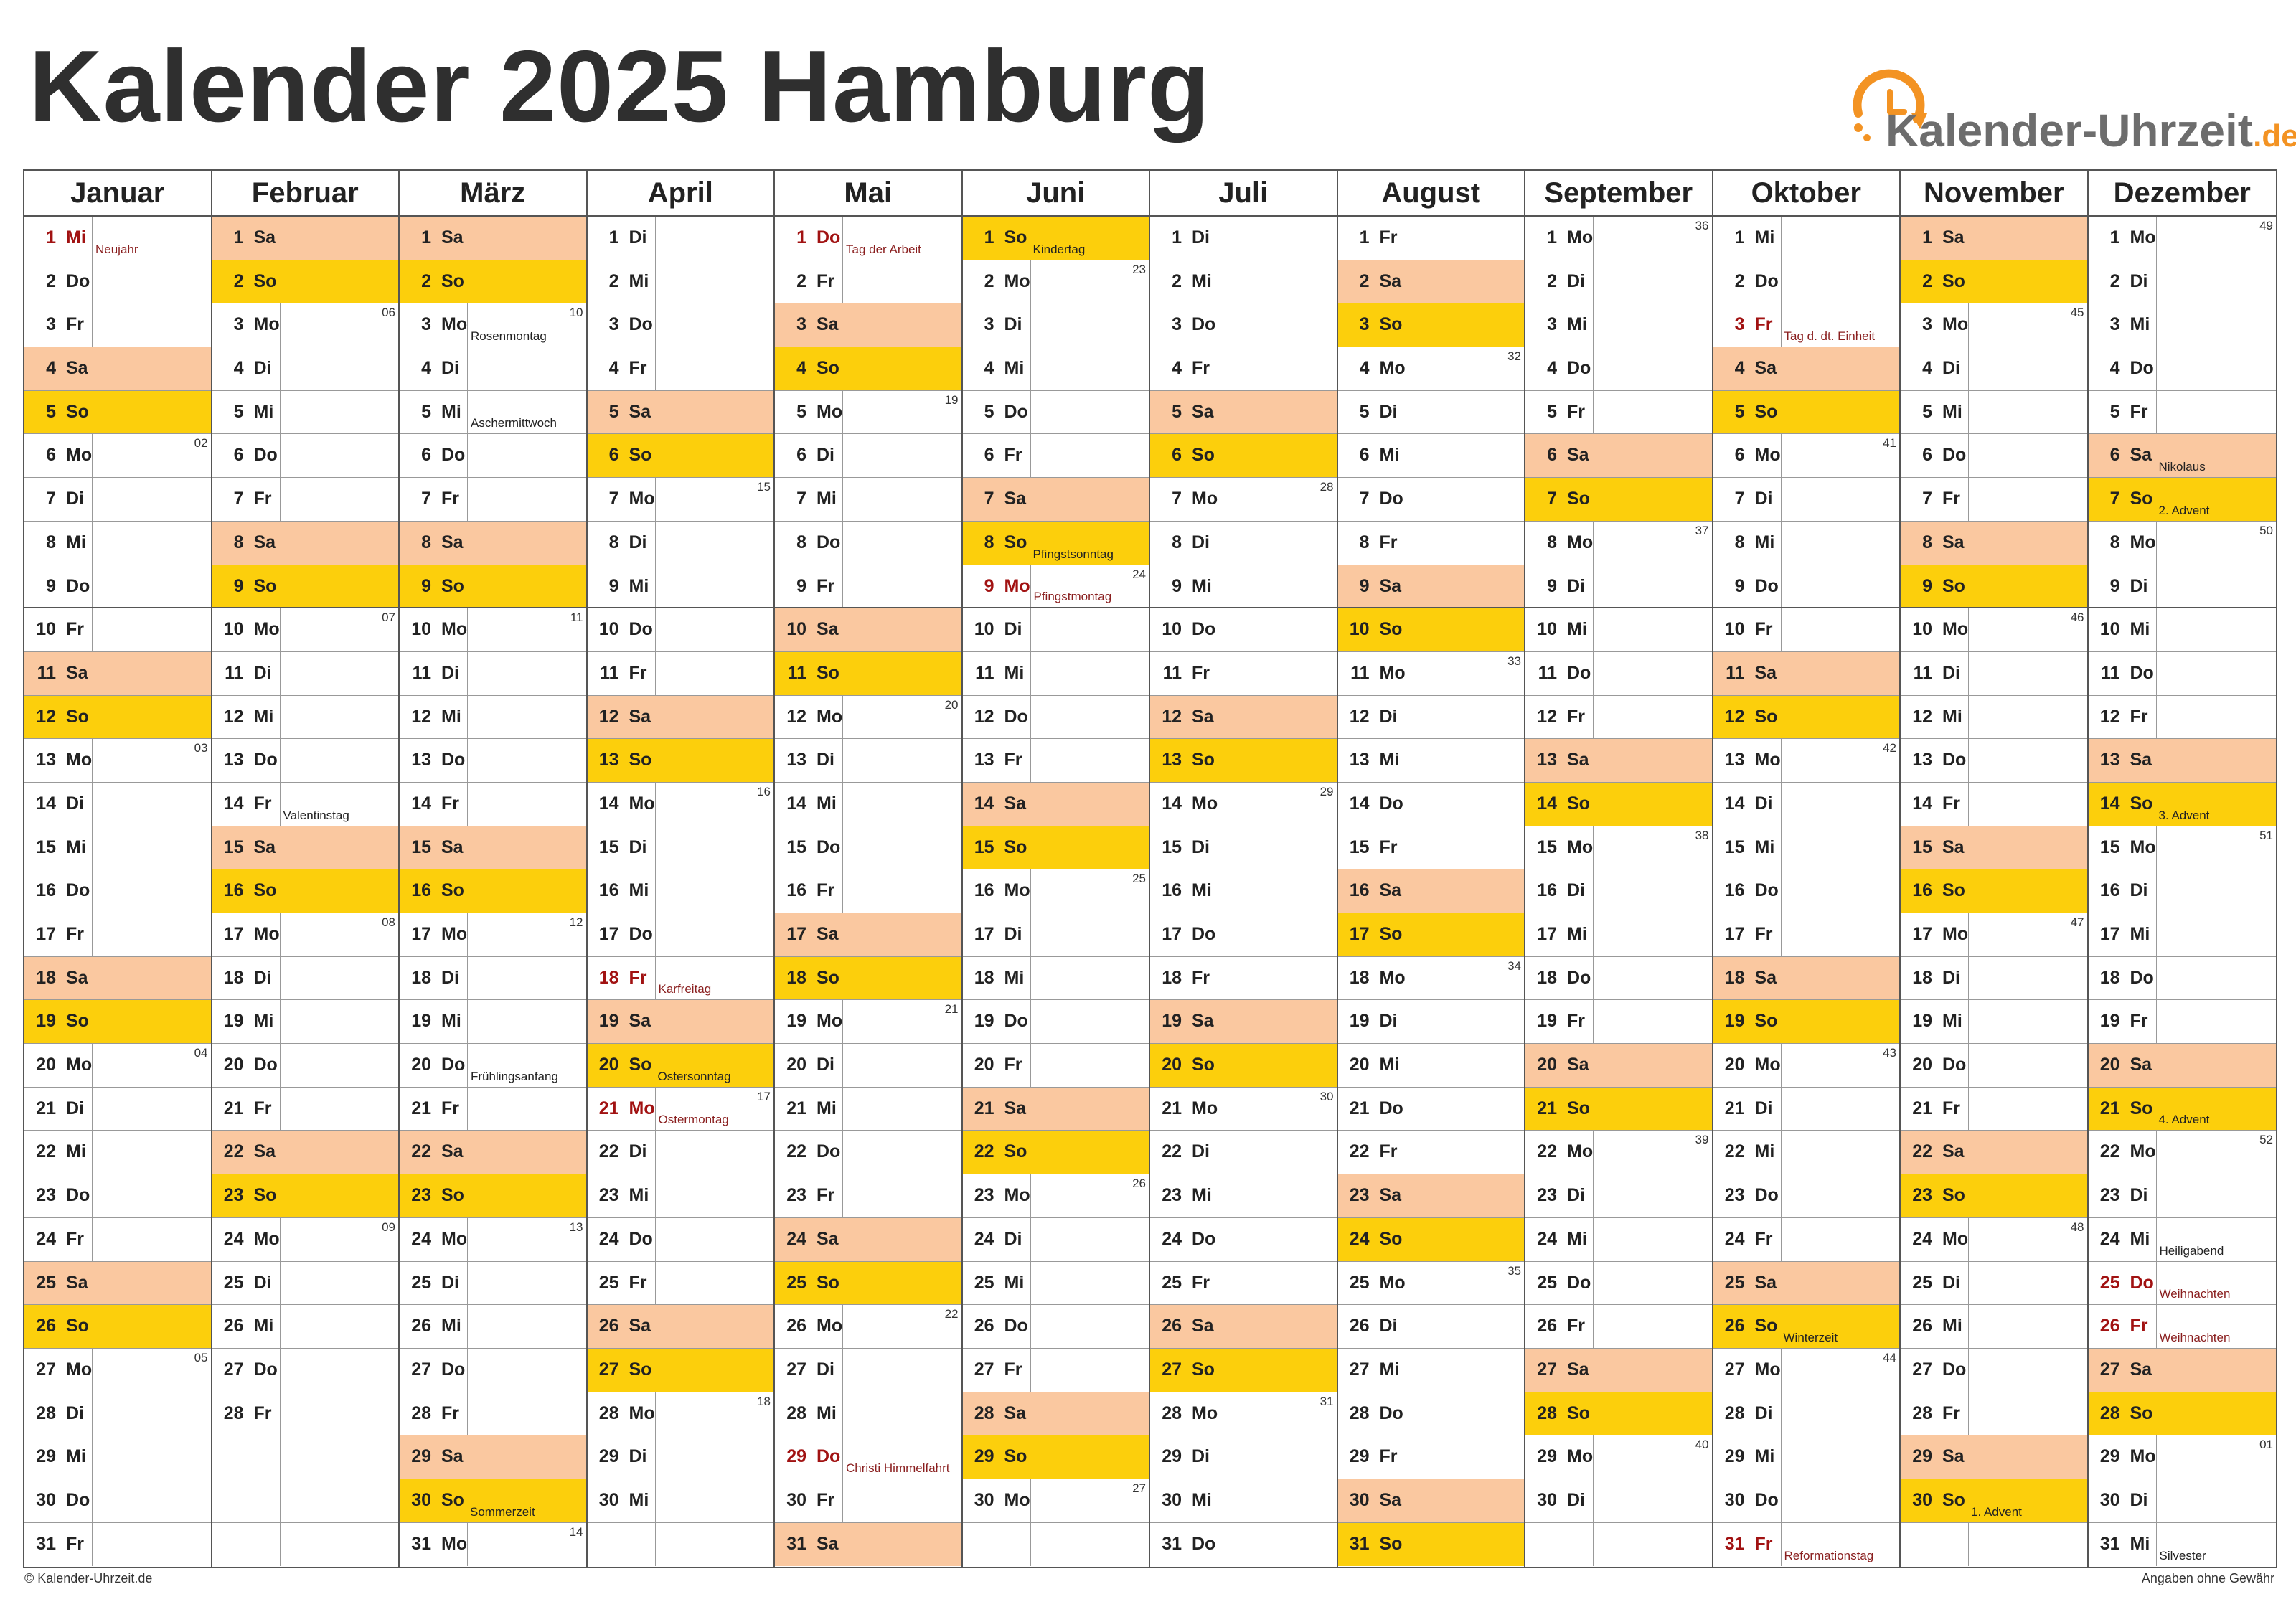 Image resolution: width=2296 pixels, height=1617 pixels. I want to click on note-area: 19, so click(902, 412).